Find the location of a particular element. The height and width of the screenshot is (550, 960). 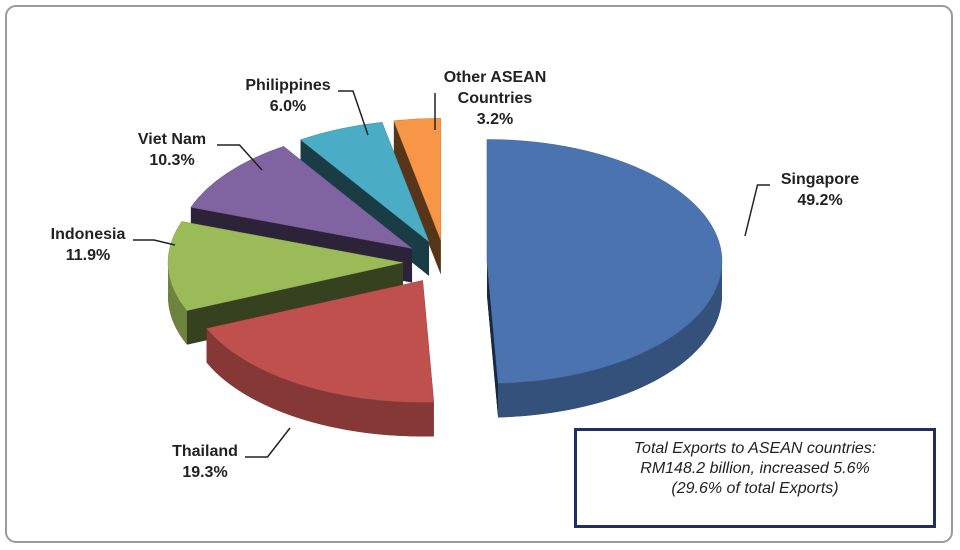

slice-label: Thailand 19.3% is located at coordinates (205, 462).